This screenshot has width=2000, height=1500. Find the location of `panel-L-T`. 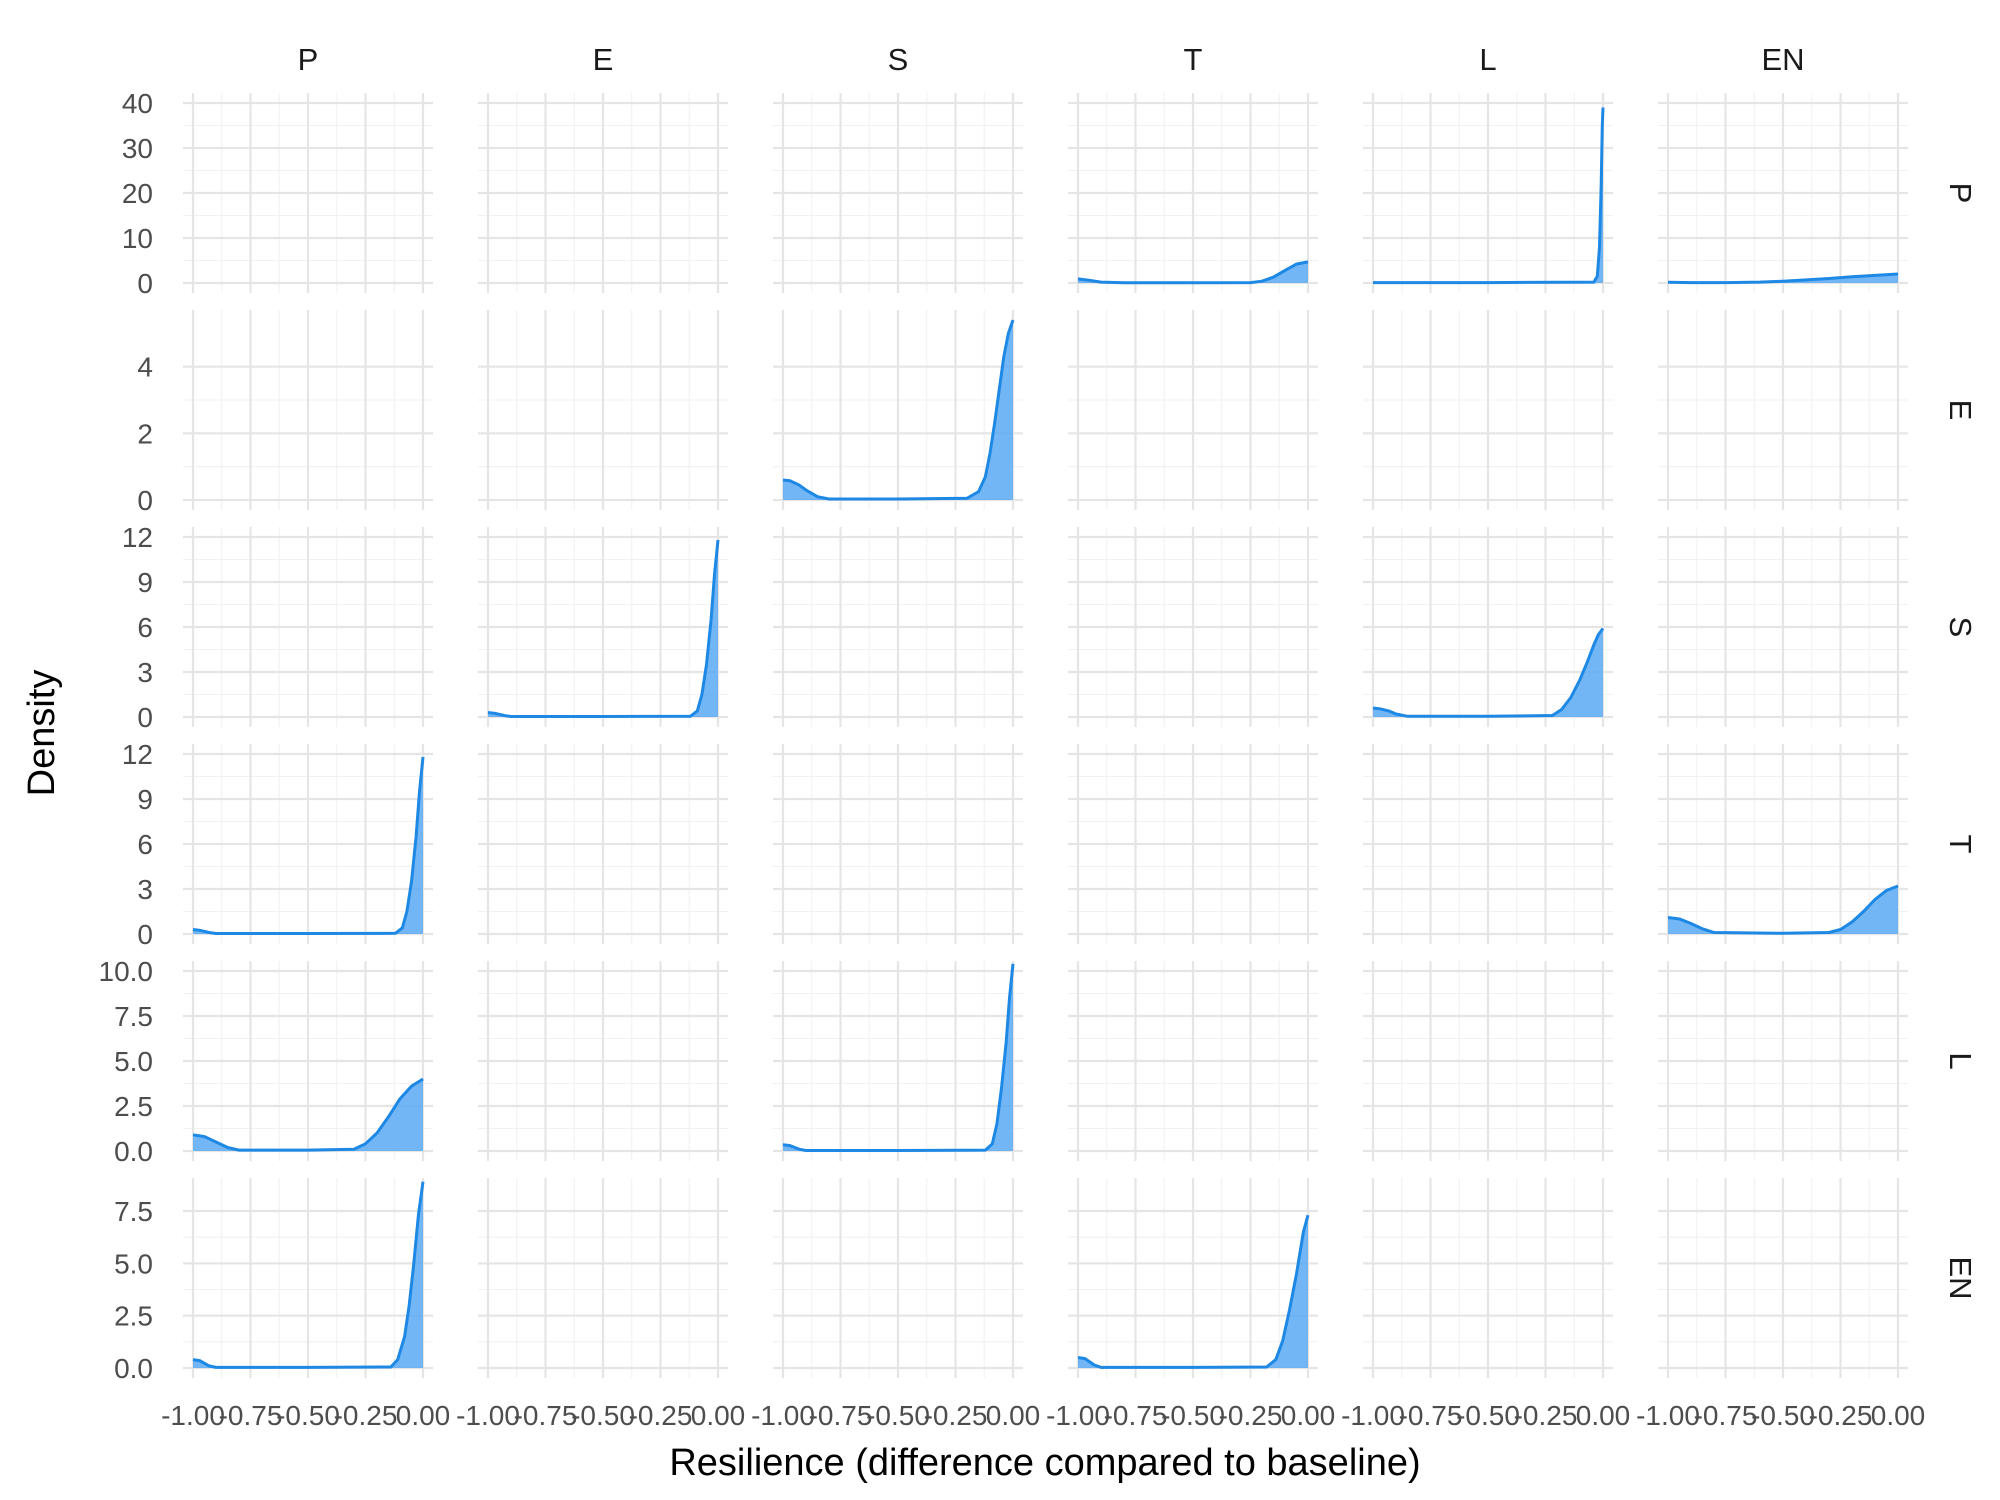

panel-L-T is located at coordinates (1193, 1061).